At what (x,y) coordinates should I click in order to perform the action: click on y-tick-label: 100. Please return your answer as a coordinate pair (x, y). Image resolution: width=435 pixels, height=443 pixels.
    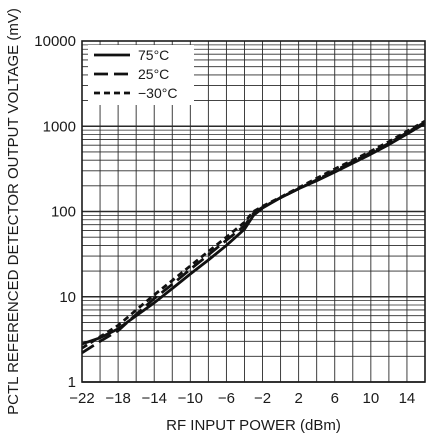
    Looking at the image, I should click on (63, 212).